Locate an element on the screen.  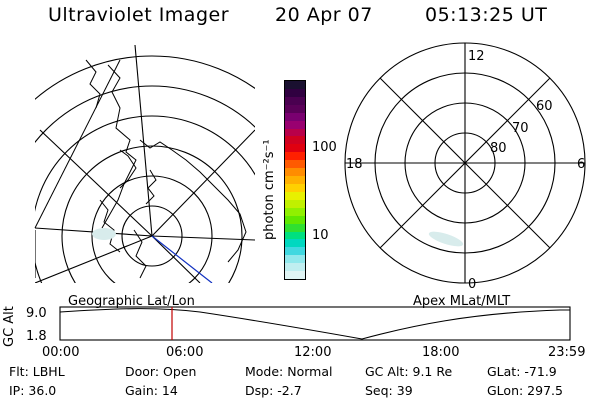
time-tick-1200: 12:00 is located at coordinates (313, 352).